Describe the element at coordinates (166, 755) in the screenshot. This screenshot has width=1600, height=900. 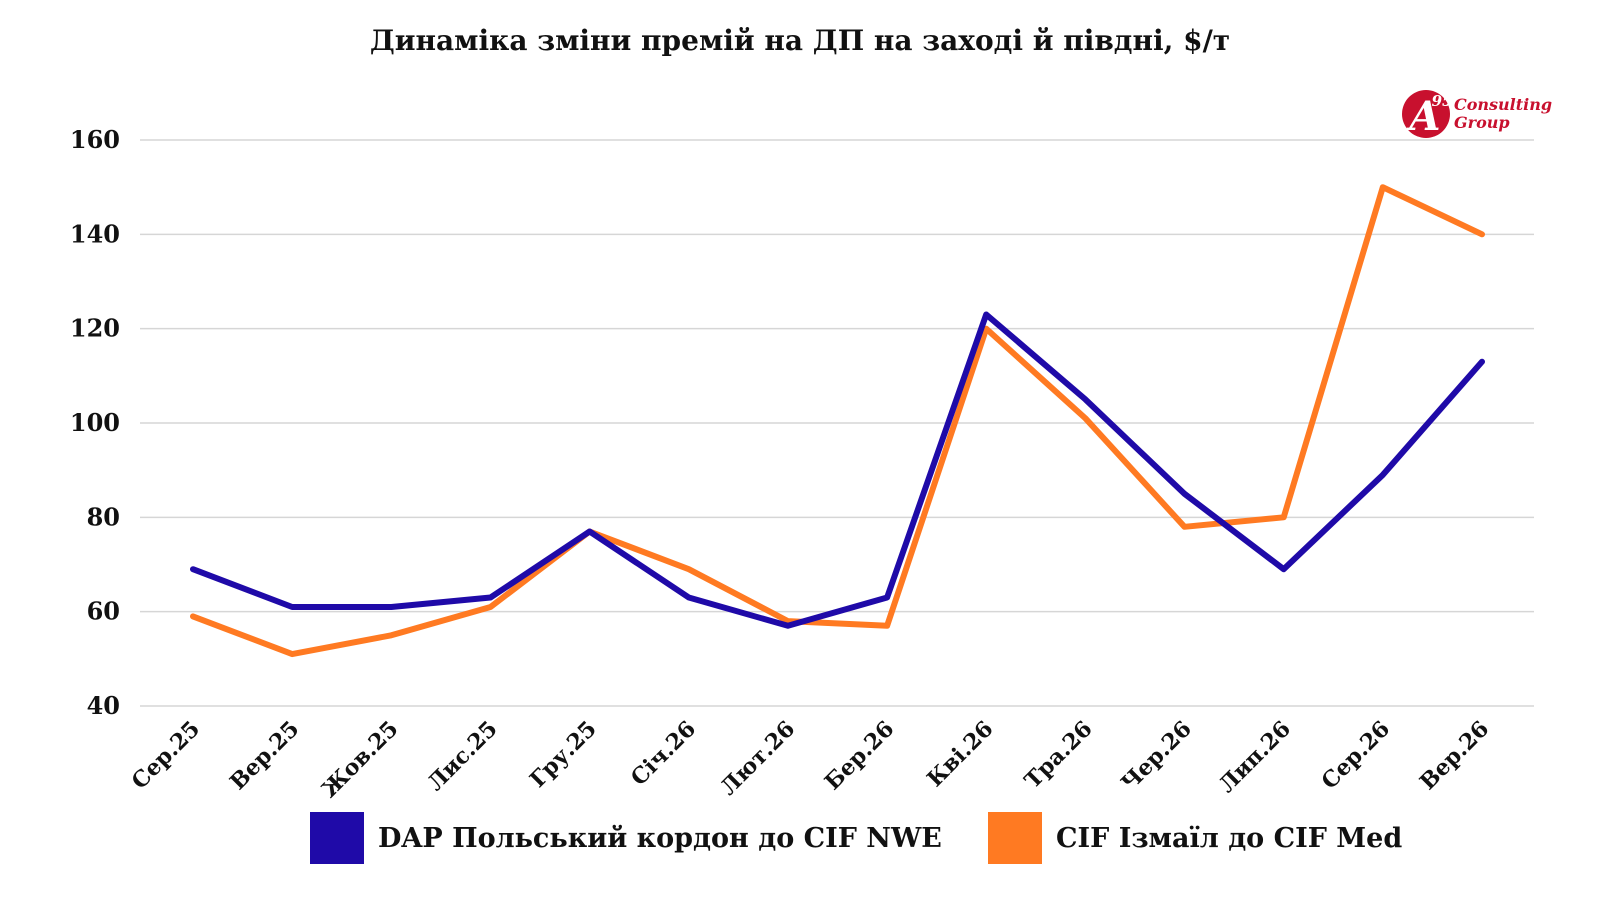
I see `x-tick-label: Сер.25` at that location.